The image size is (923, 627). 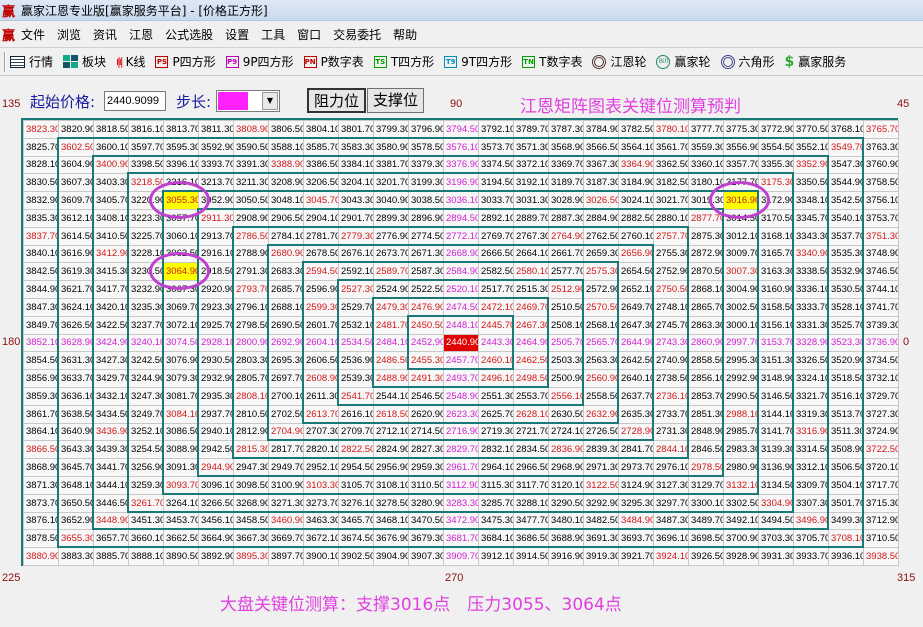 I want to click on price-cell: 2493.7099, so click(x=461, y=378).